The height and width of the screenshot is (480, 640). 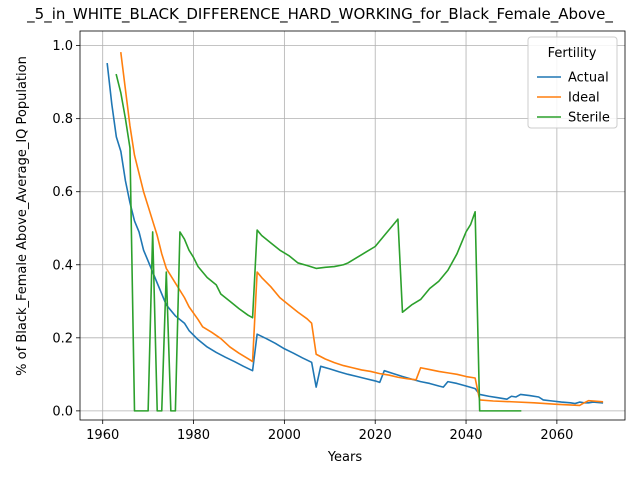 I want to click on legend-box, so click(x=572, y=82).